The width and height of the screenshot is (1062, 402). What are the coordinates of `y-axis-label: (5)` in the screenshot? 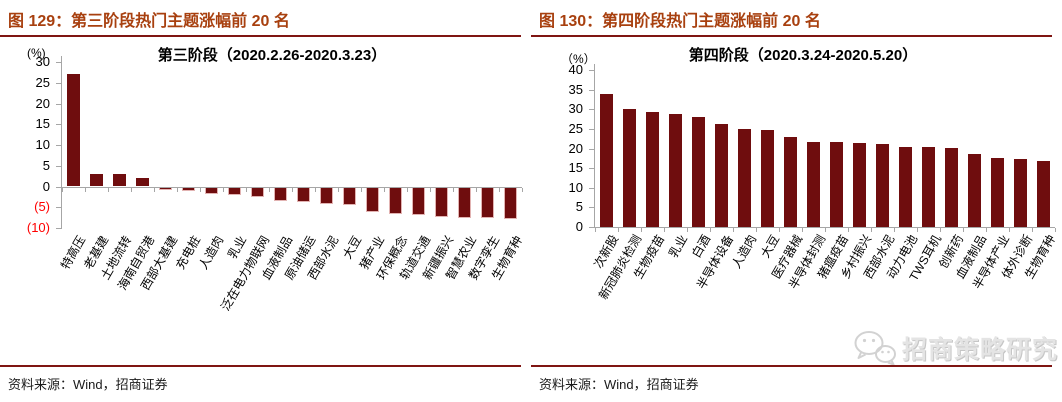 It's located at (42, 207).